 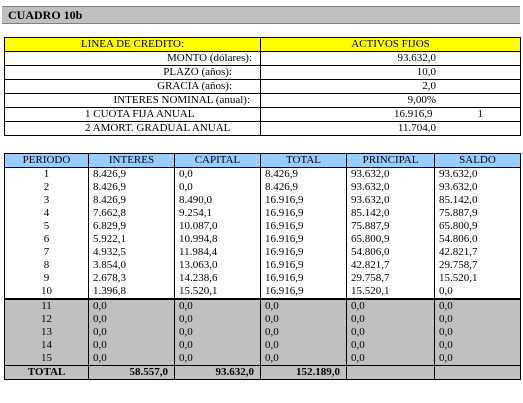 I want to click on credit-label: GRACIA (años):, so click(x=132, y=86).